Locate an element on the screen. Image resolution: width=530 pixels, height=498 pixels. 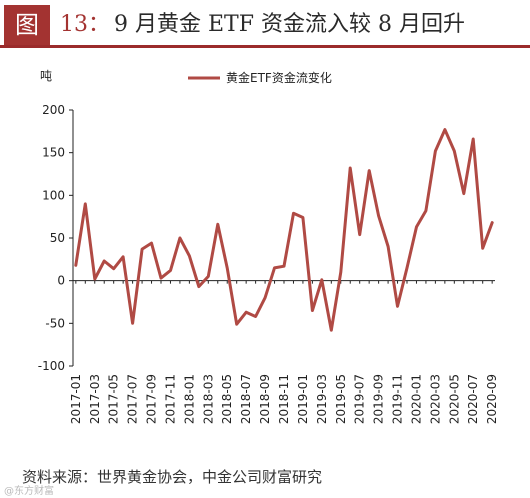
x-tick-label: 2017-09 is located at coordinates (152, 399).